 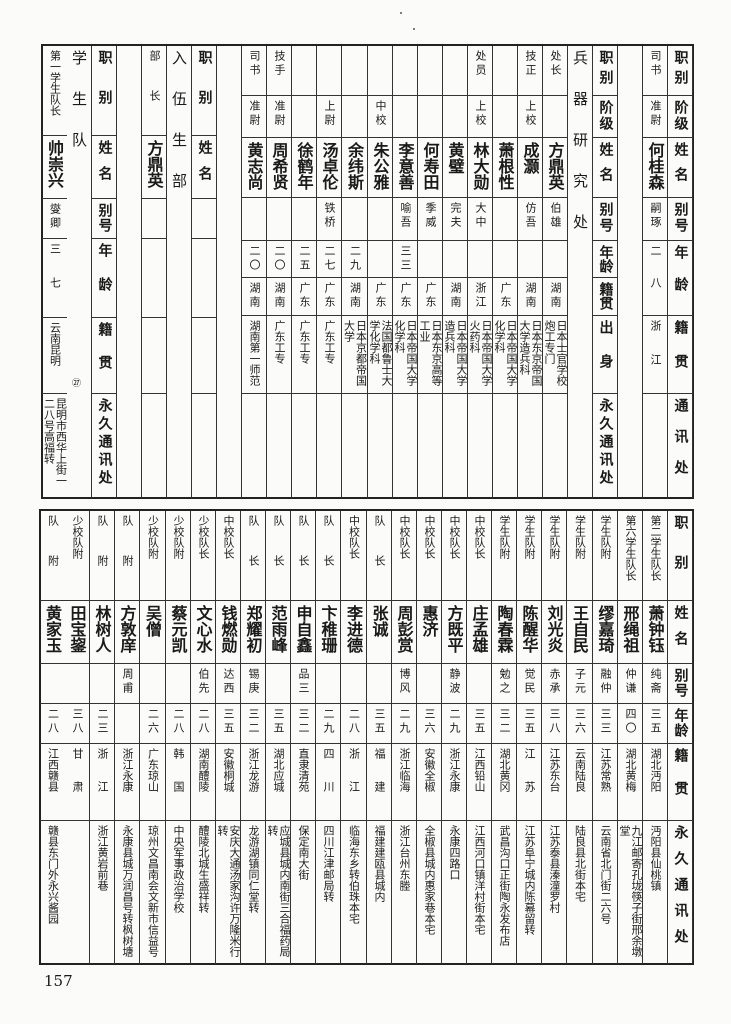 I want to click on person-record-5: 永康四路口, so click(x=454, y=852).